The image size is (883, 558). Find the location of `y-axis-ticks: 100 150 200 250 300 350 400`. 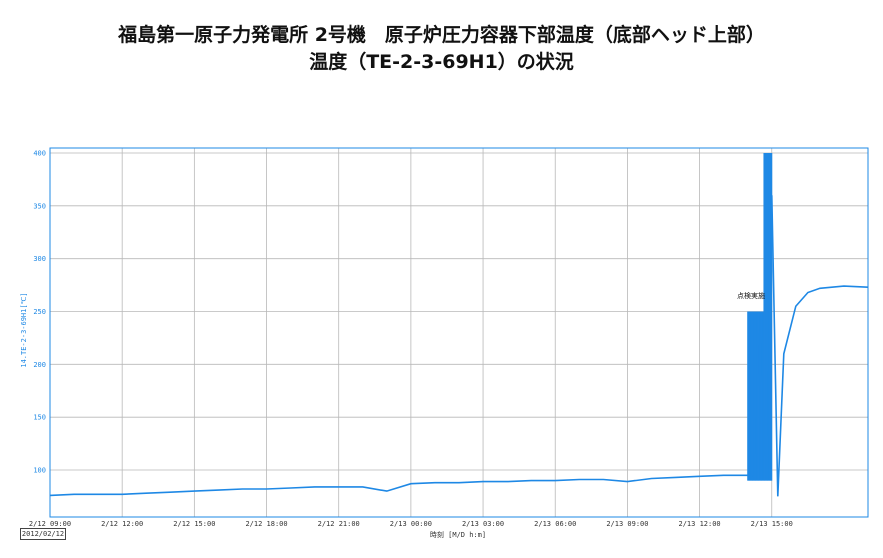

y-axis-ticks: 100 150 200 250 300 350 400 is located at coordinates (39, 312).